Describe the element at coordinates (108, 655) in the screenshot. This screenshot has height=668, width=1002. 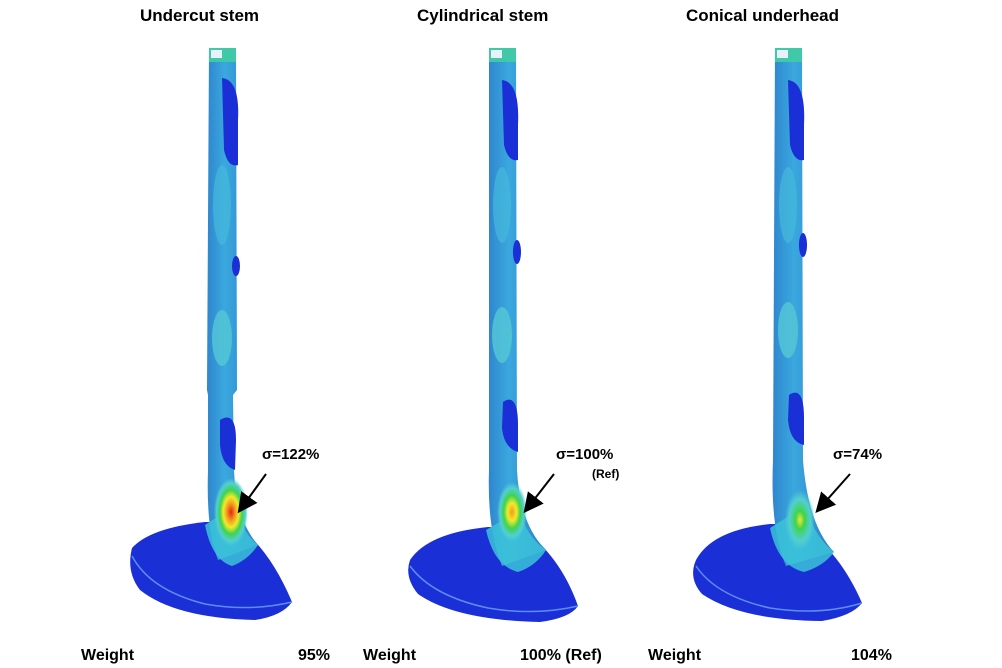
I see `weight-label-1: Weight` at that location.